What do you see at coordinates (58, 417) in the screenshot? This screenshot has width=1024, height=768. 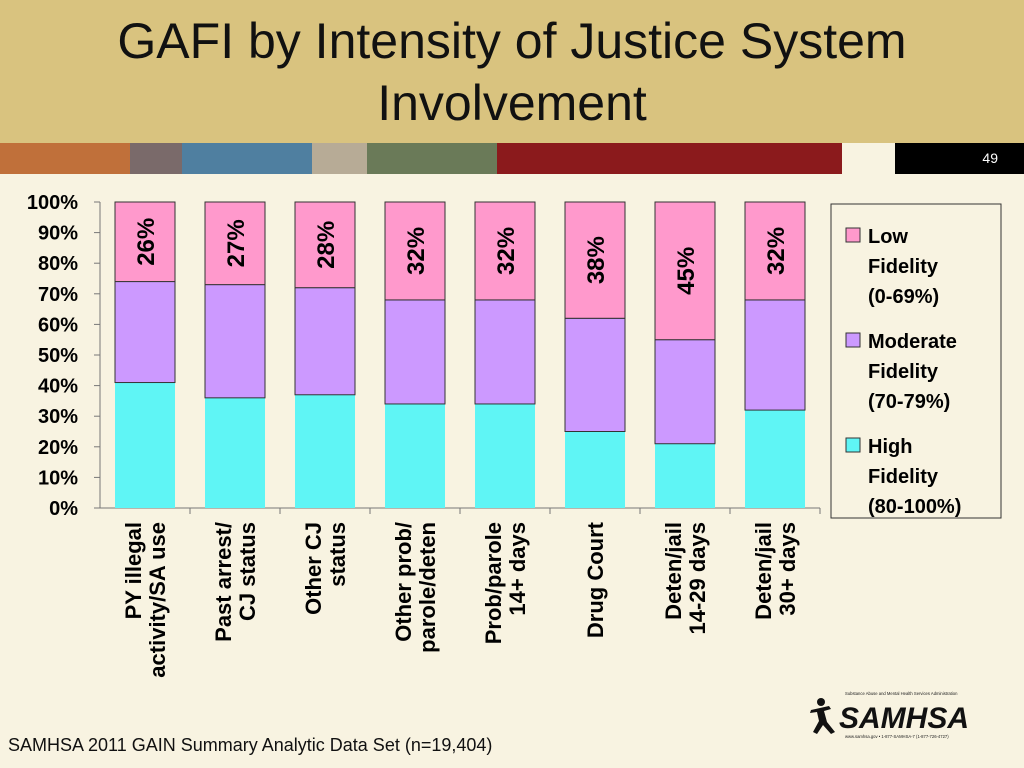 I see `y-tick-label: 30%` at bounding box center [58, 417].